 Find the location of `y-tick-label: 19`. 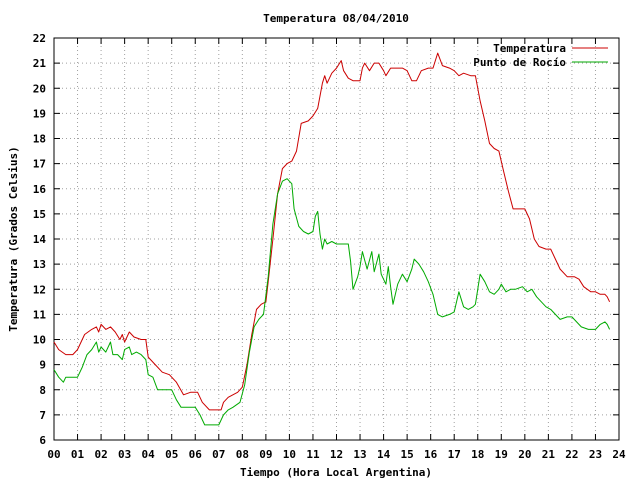

y-tick-label: 19 is located at coordinates (39, 113).